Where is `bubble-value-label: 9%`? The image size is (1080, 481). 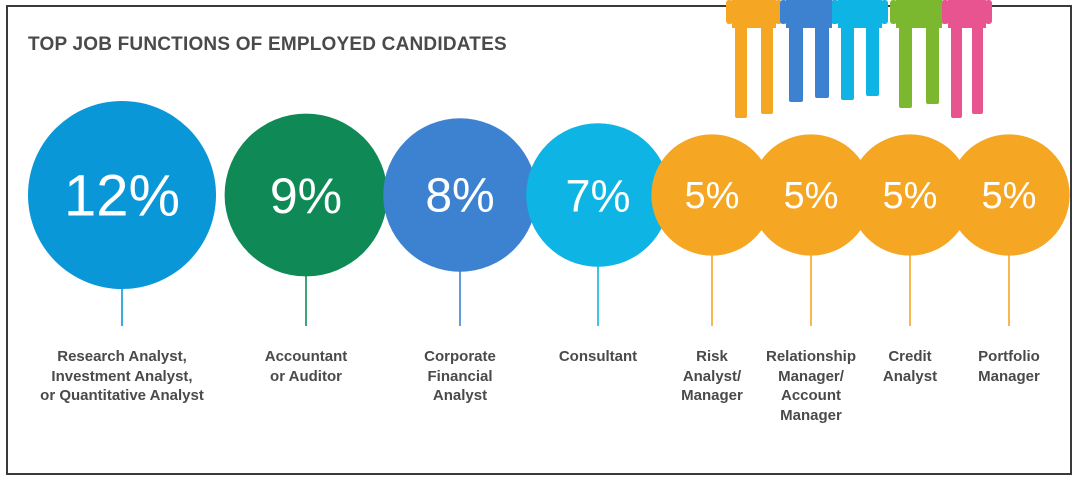 bubble-value-label: 9% is located at coordinates (306, 196).